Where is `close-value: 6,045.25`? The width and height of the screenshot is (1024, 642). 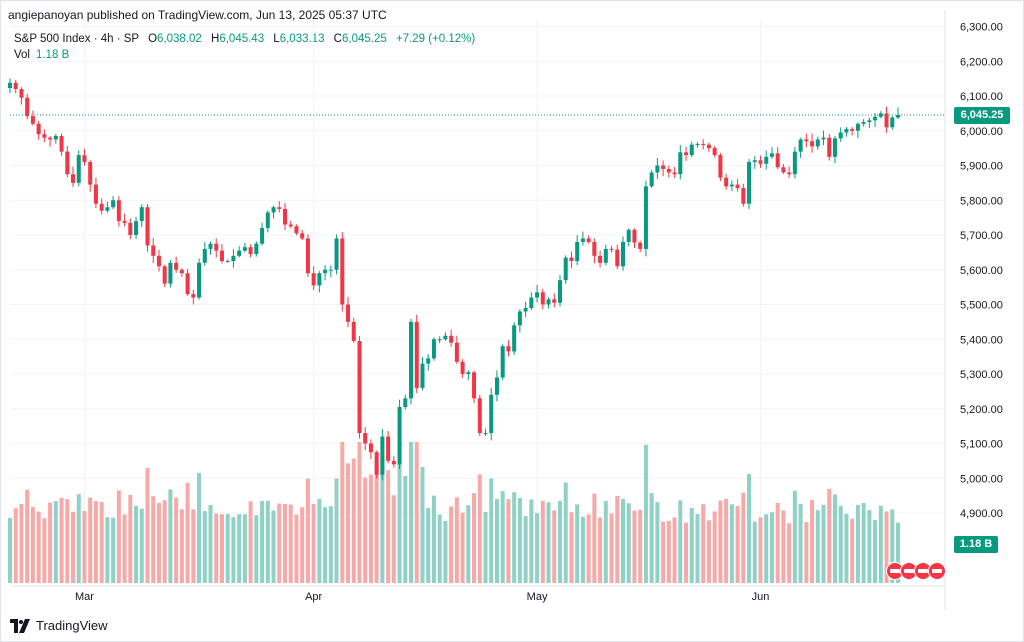
close-value: 6,045.25 is located at coordinates (364, 39).